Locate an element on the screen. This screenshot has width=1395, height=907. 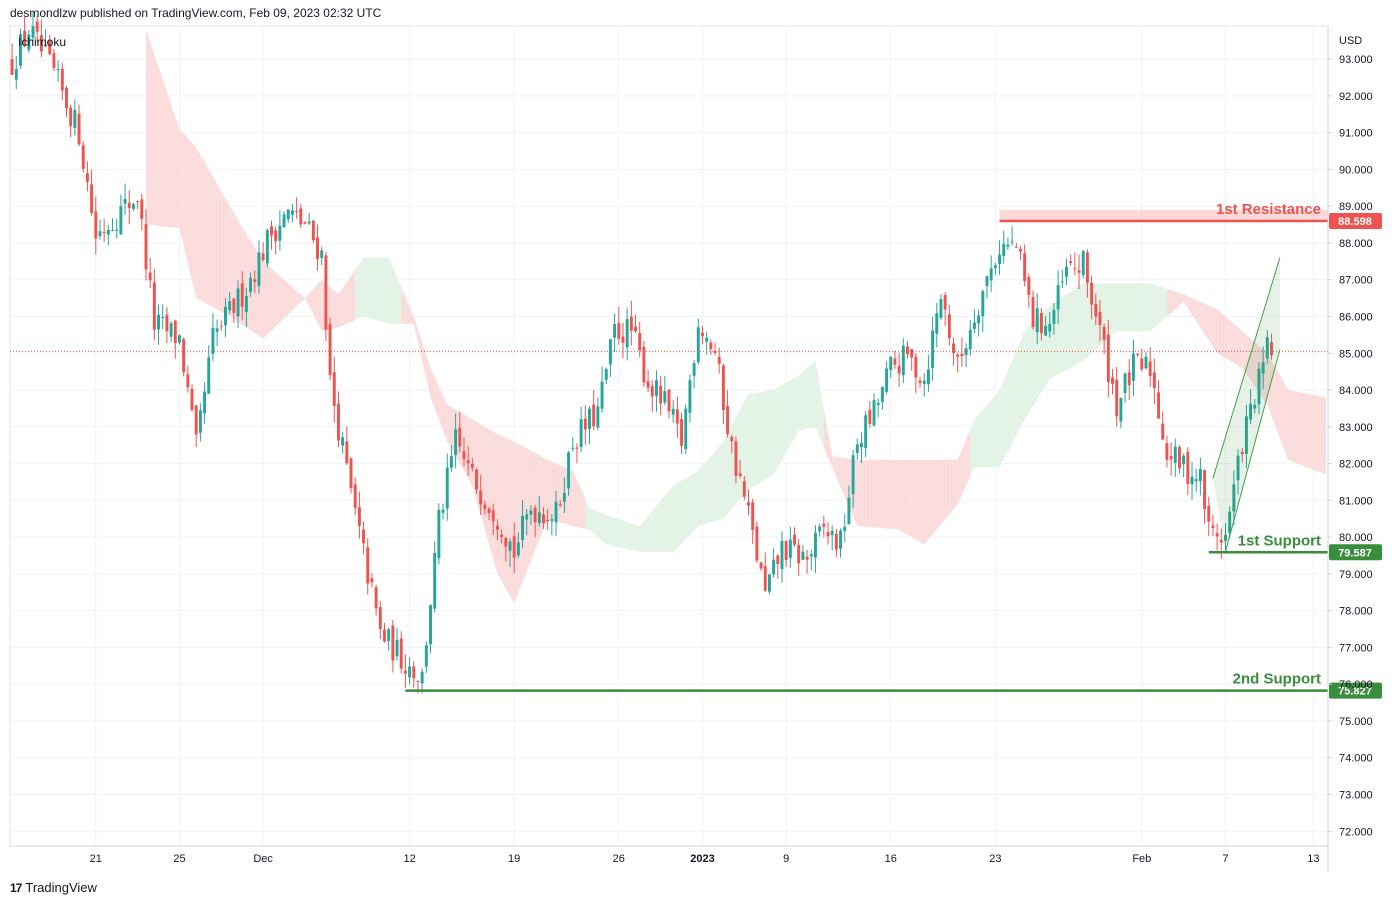
price-tick-label: 74.000 is located at coordinates (1356, 759).